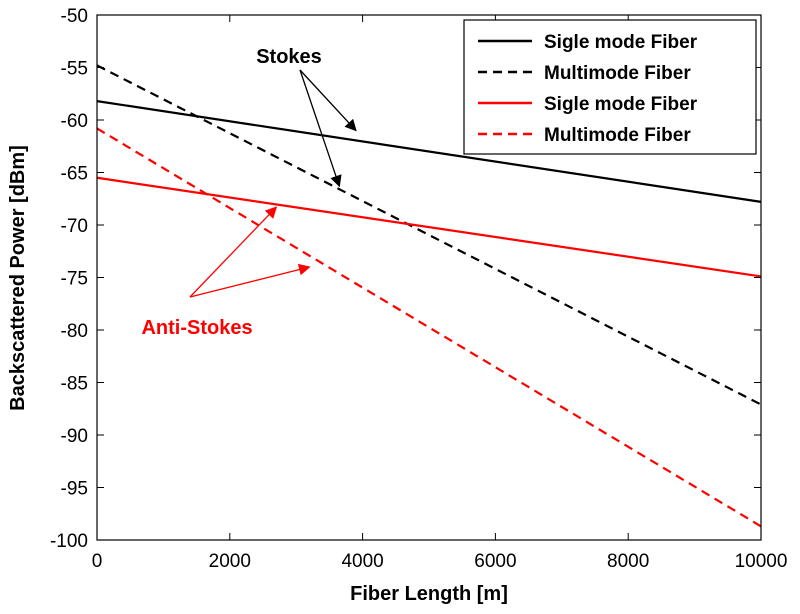 This screenshot has width=800, height=614. I want to click on x-tick-label: 2000, so click(230, 561).